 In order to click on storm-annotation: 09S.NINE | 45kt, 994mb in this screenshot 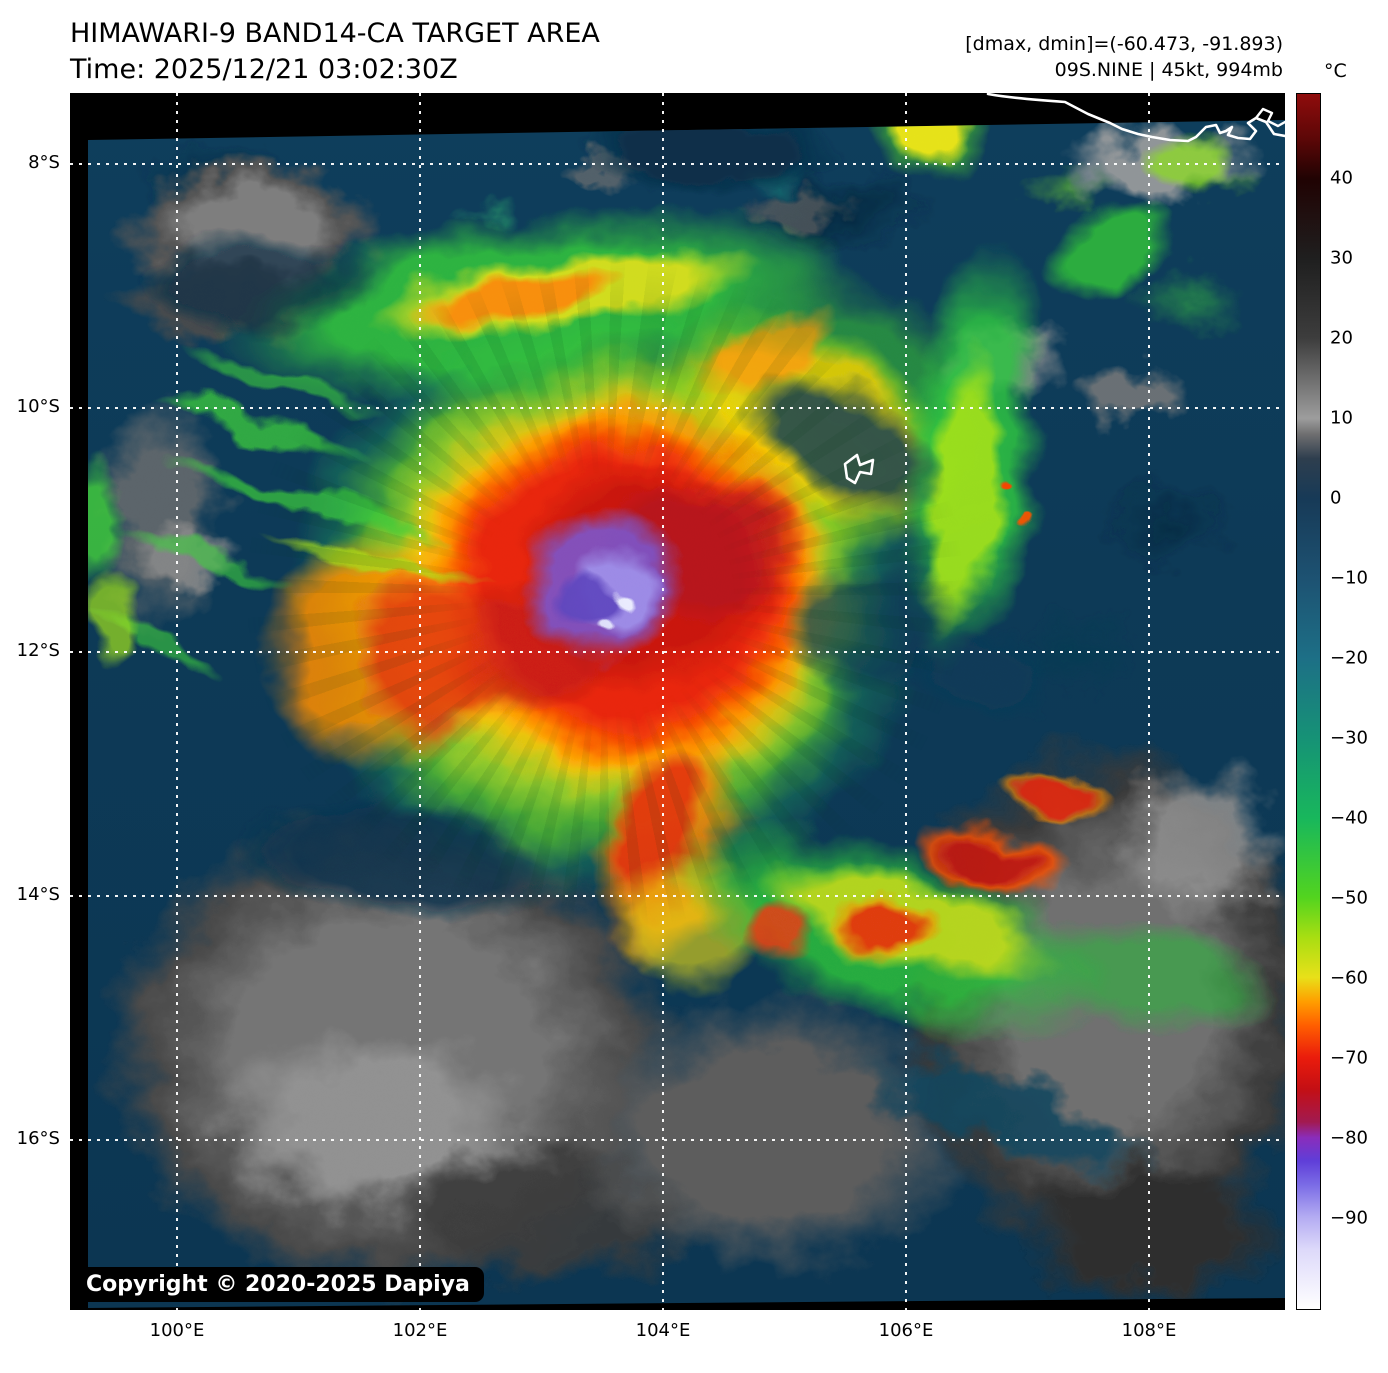, I will do `click(1168, 69)`.